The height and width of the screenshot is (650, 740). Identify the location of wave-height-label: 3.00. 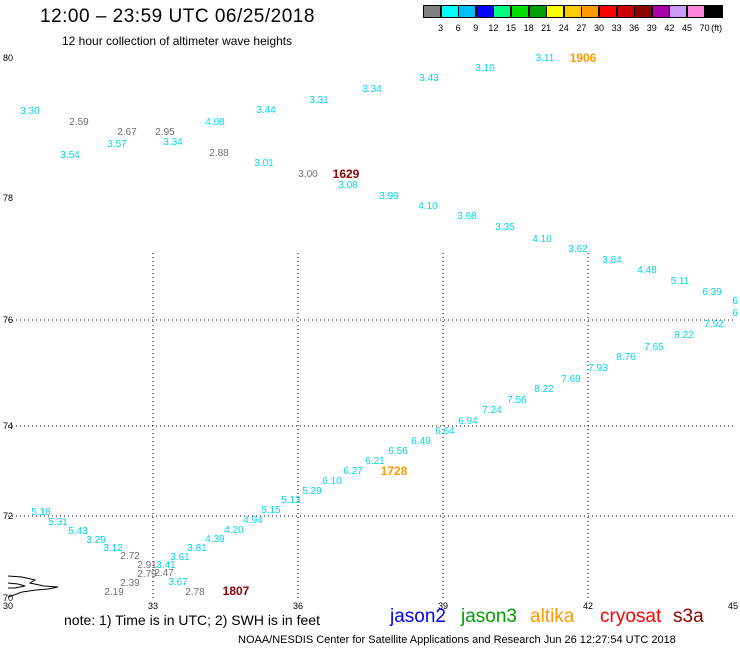
(308, 174).